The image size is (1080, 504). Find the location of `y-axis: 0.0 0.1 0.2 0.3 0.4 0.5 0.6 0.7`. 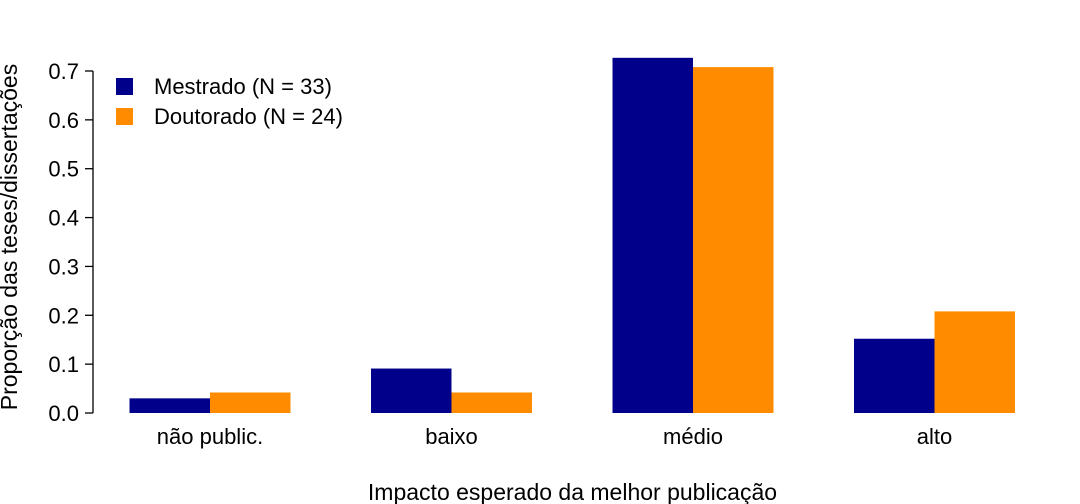

y-axis: 0.0 0.1 0.2 0.3 0.4 0.5 0.6 0.7 is located at coordinates (71, 242).